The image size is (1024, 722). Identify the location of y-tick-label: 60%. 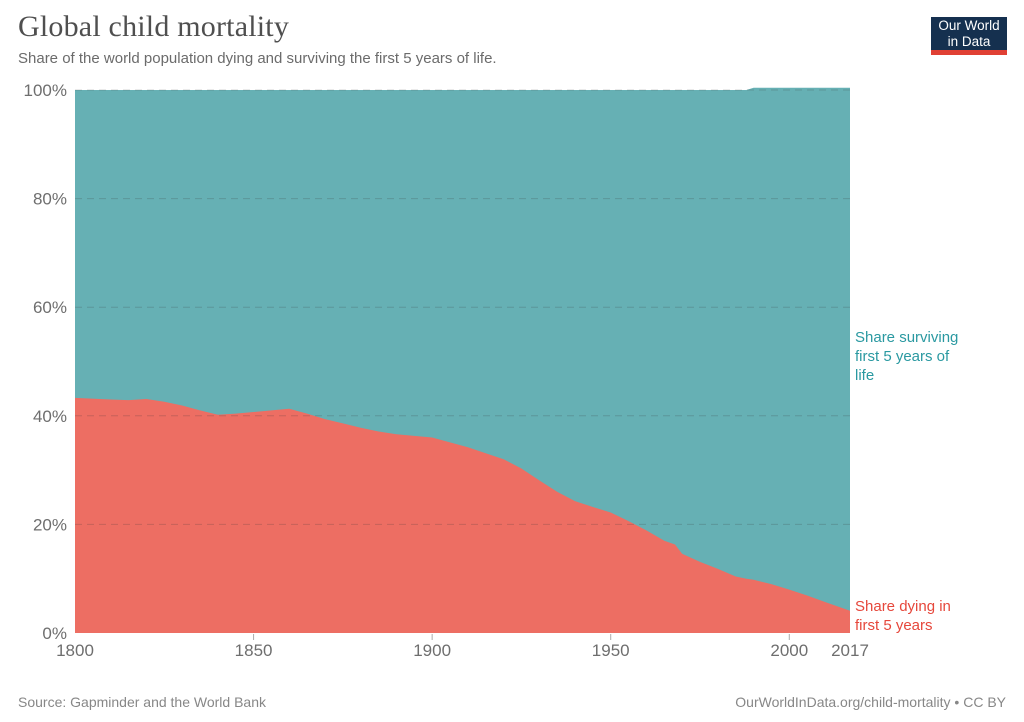
(50, 307).